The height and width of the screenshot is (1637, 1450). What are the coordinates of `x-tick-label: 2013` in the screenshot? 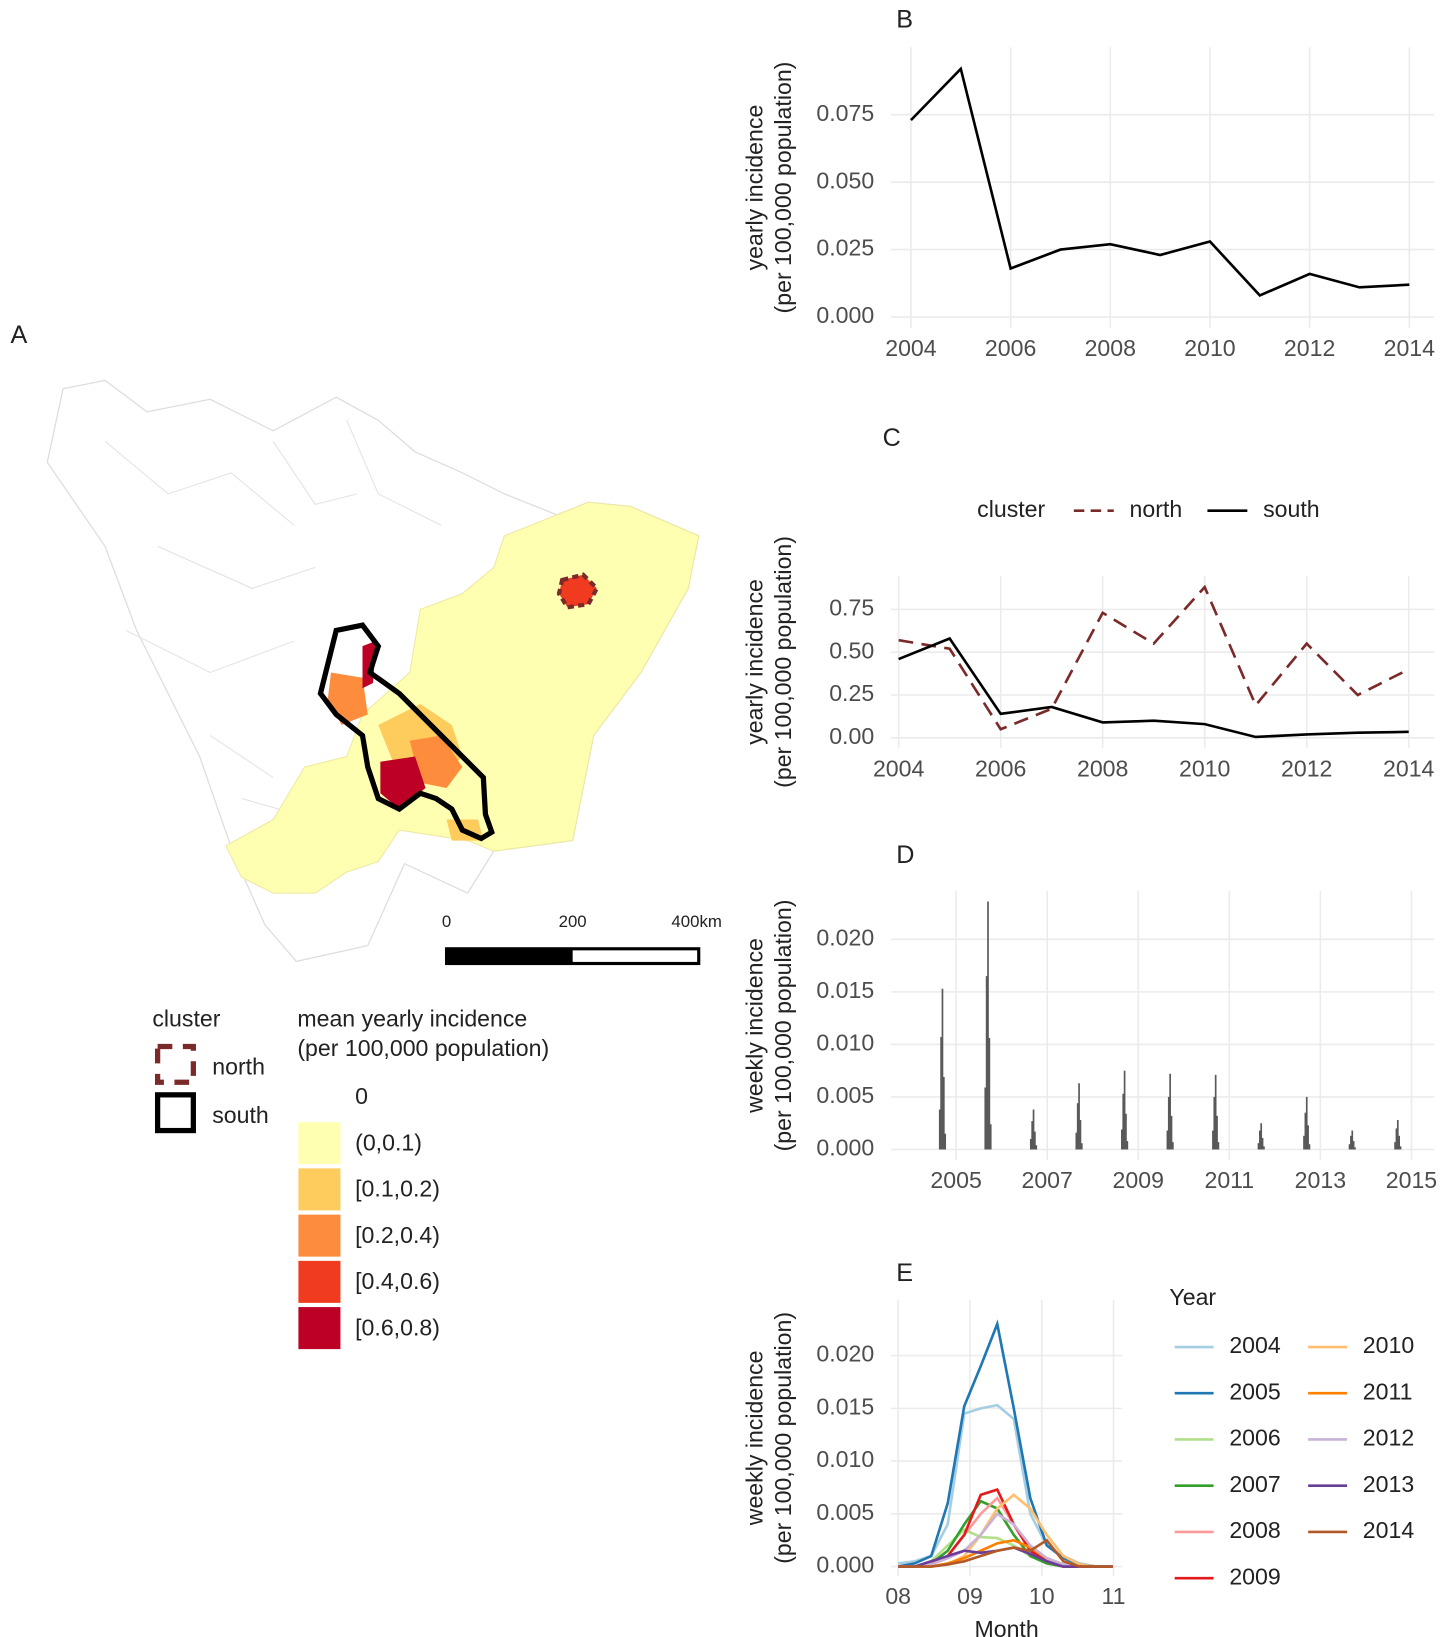 It's located at (1320, 1180).